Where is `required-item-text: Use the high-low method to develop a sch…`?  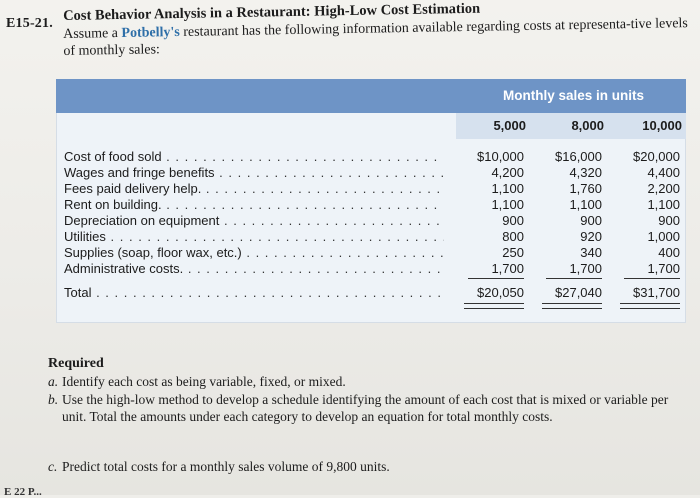
required-item-text: Use the high-low method to develop a sch… is located at coordinates (365, 408).